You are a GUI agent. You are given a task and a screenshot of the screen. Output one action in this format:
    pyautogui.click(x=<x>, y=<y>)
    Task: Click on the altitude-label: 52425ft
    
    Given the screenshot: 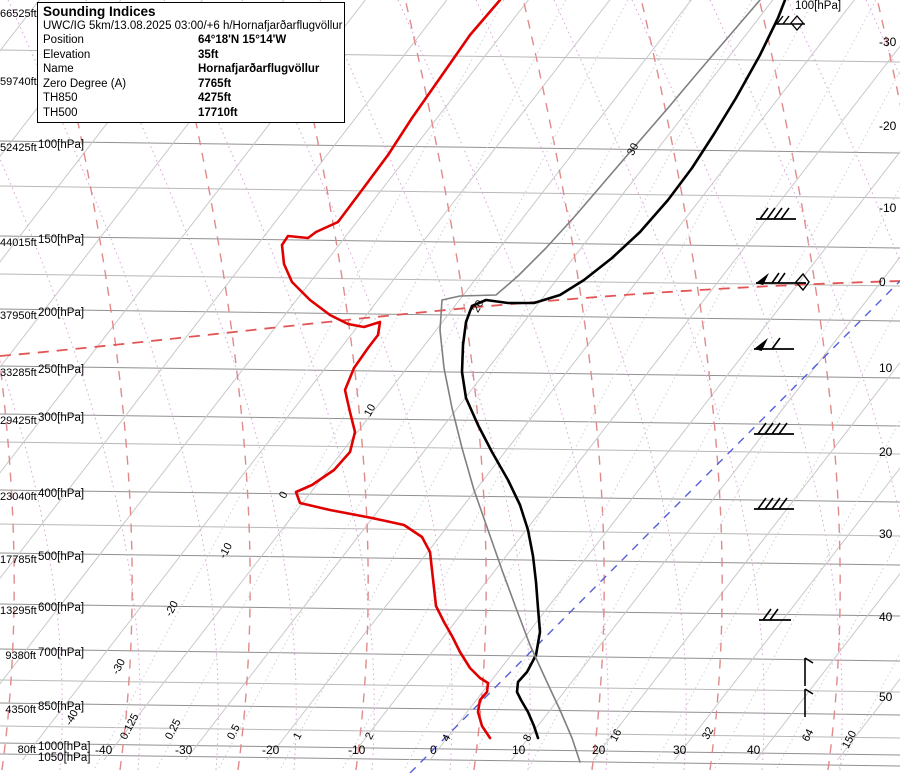 What is the action you would take?
    pyautogui.click(x=18, y=148)
    